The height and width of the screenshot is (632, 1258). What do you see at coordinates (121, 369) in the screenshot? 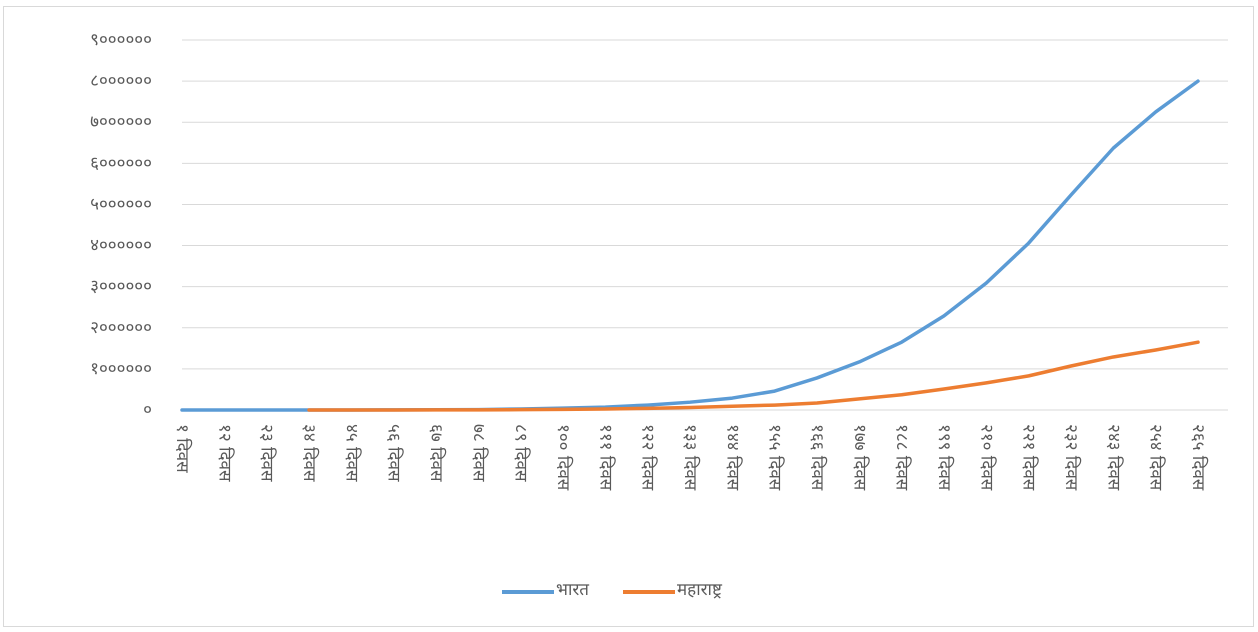
I see `y-tick-label: १००००००` at bounding box center [121, 369].